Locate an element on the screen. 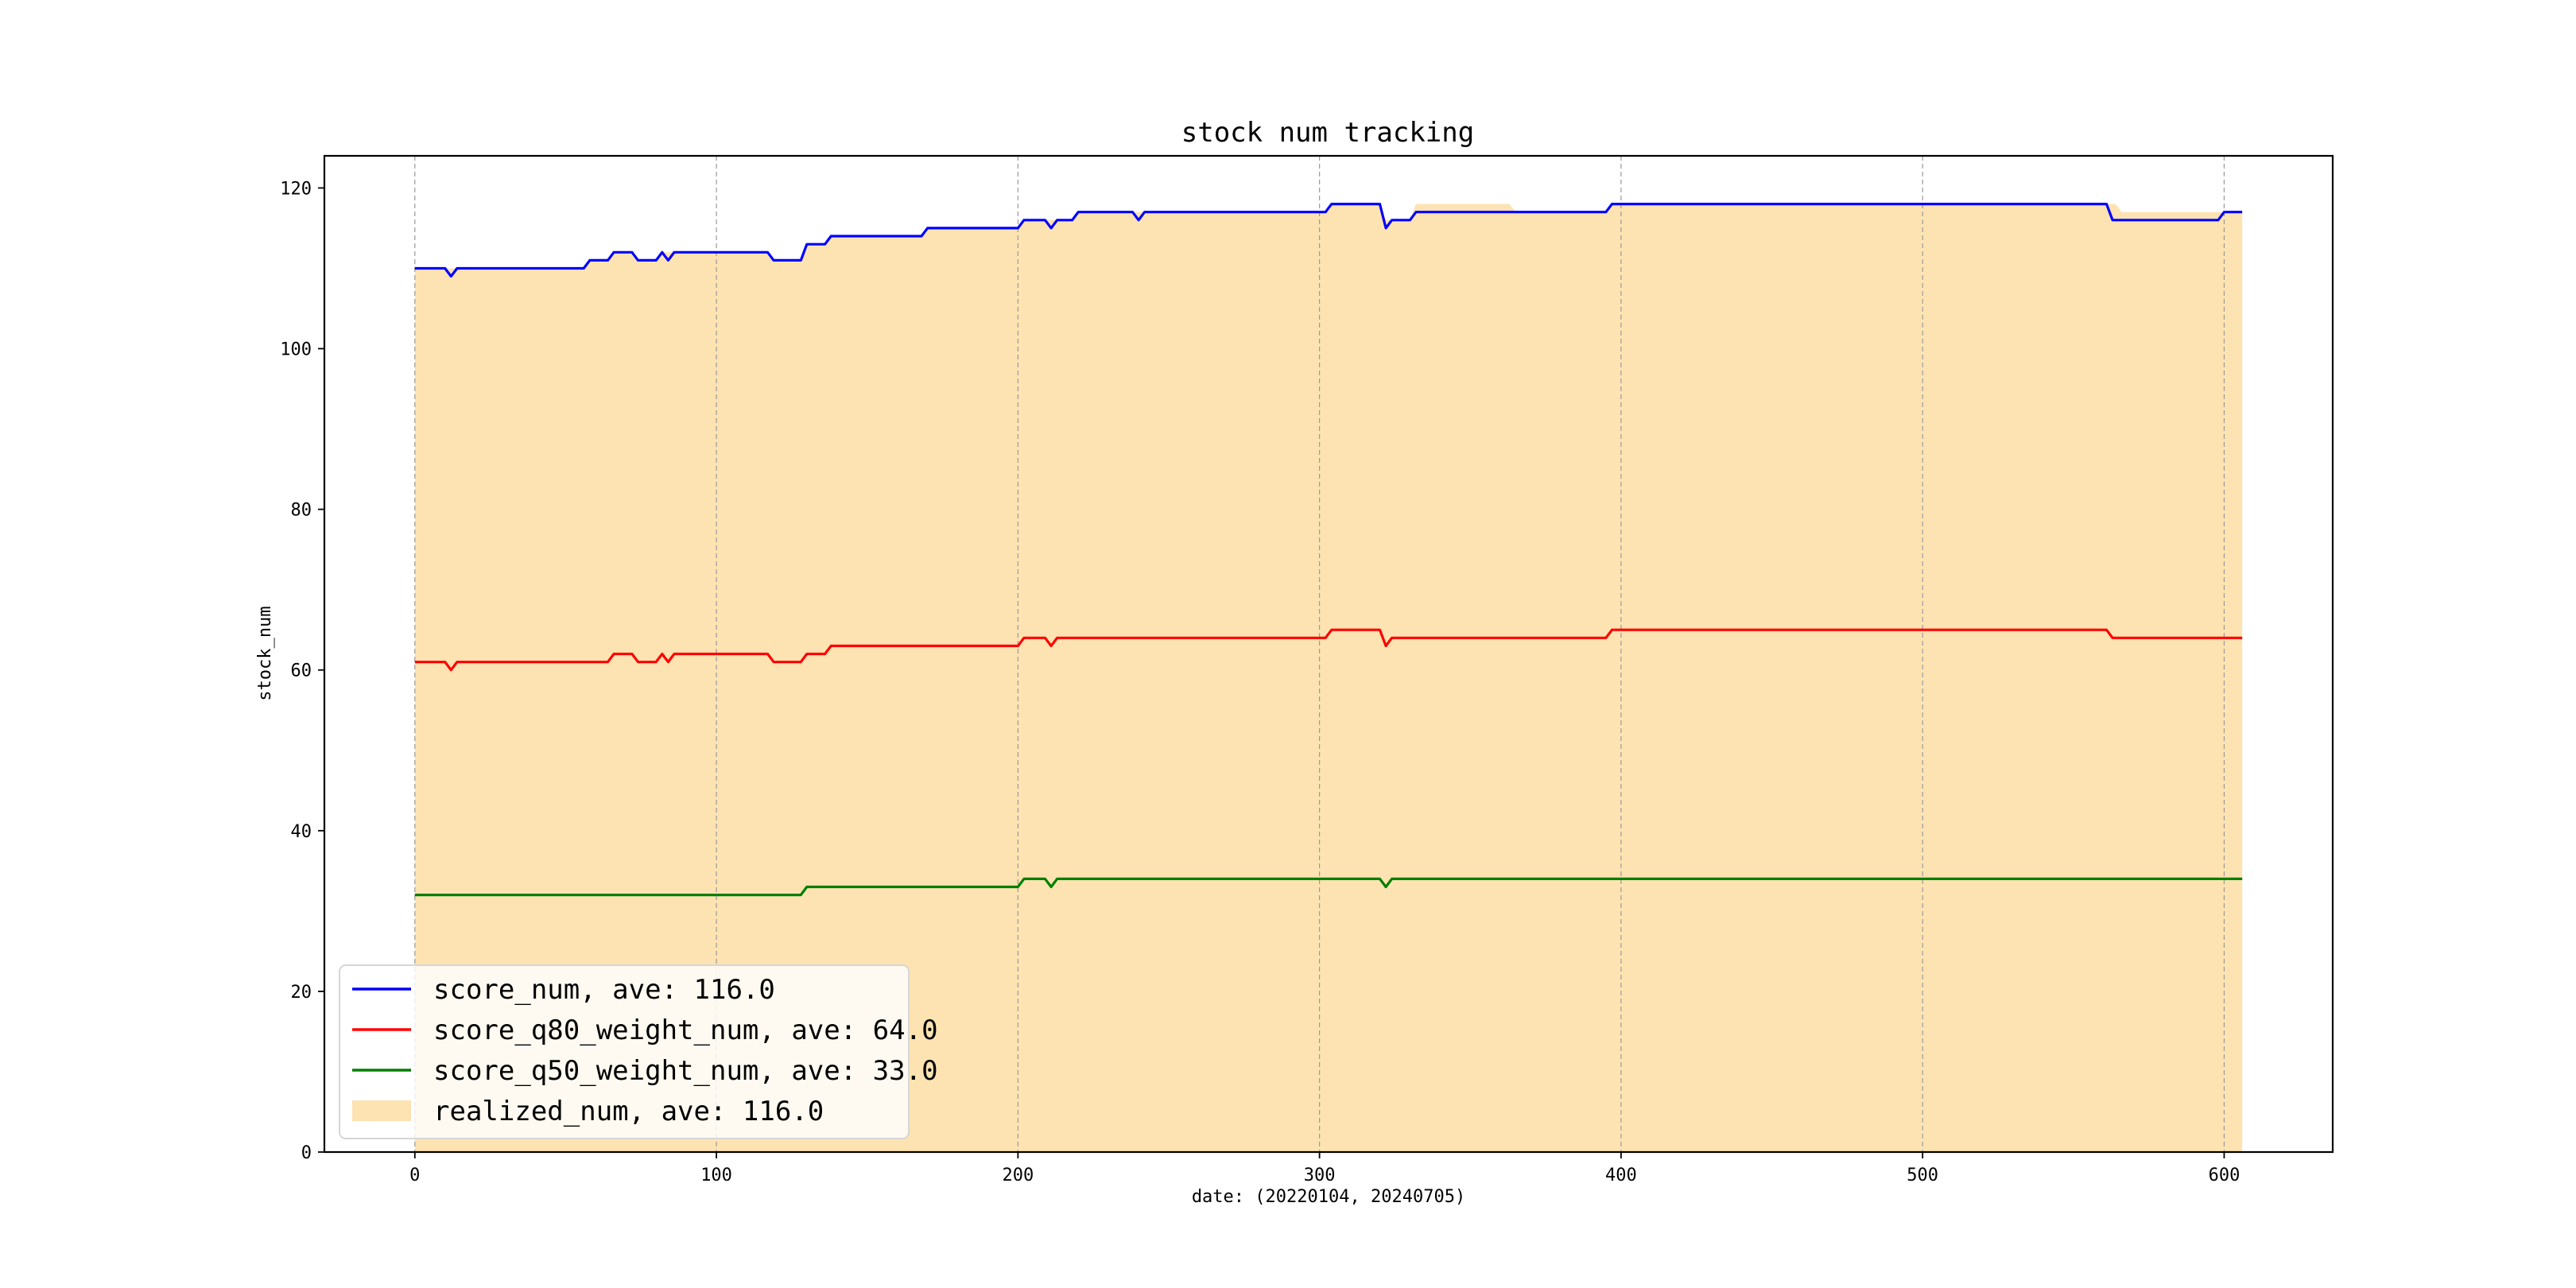  x-tick-label: 500 is located at coordinates (1923, 1175).